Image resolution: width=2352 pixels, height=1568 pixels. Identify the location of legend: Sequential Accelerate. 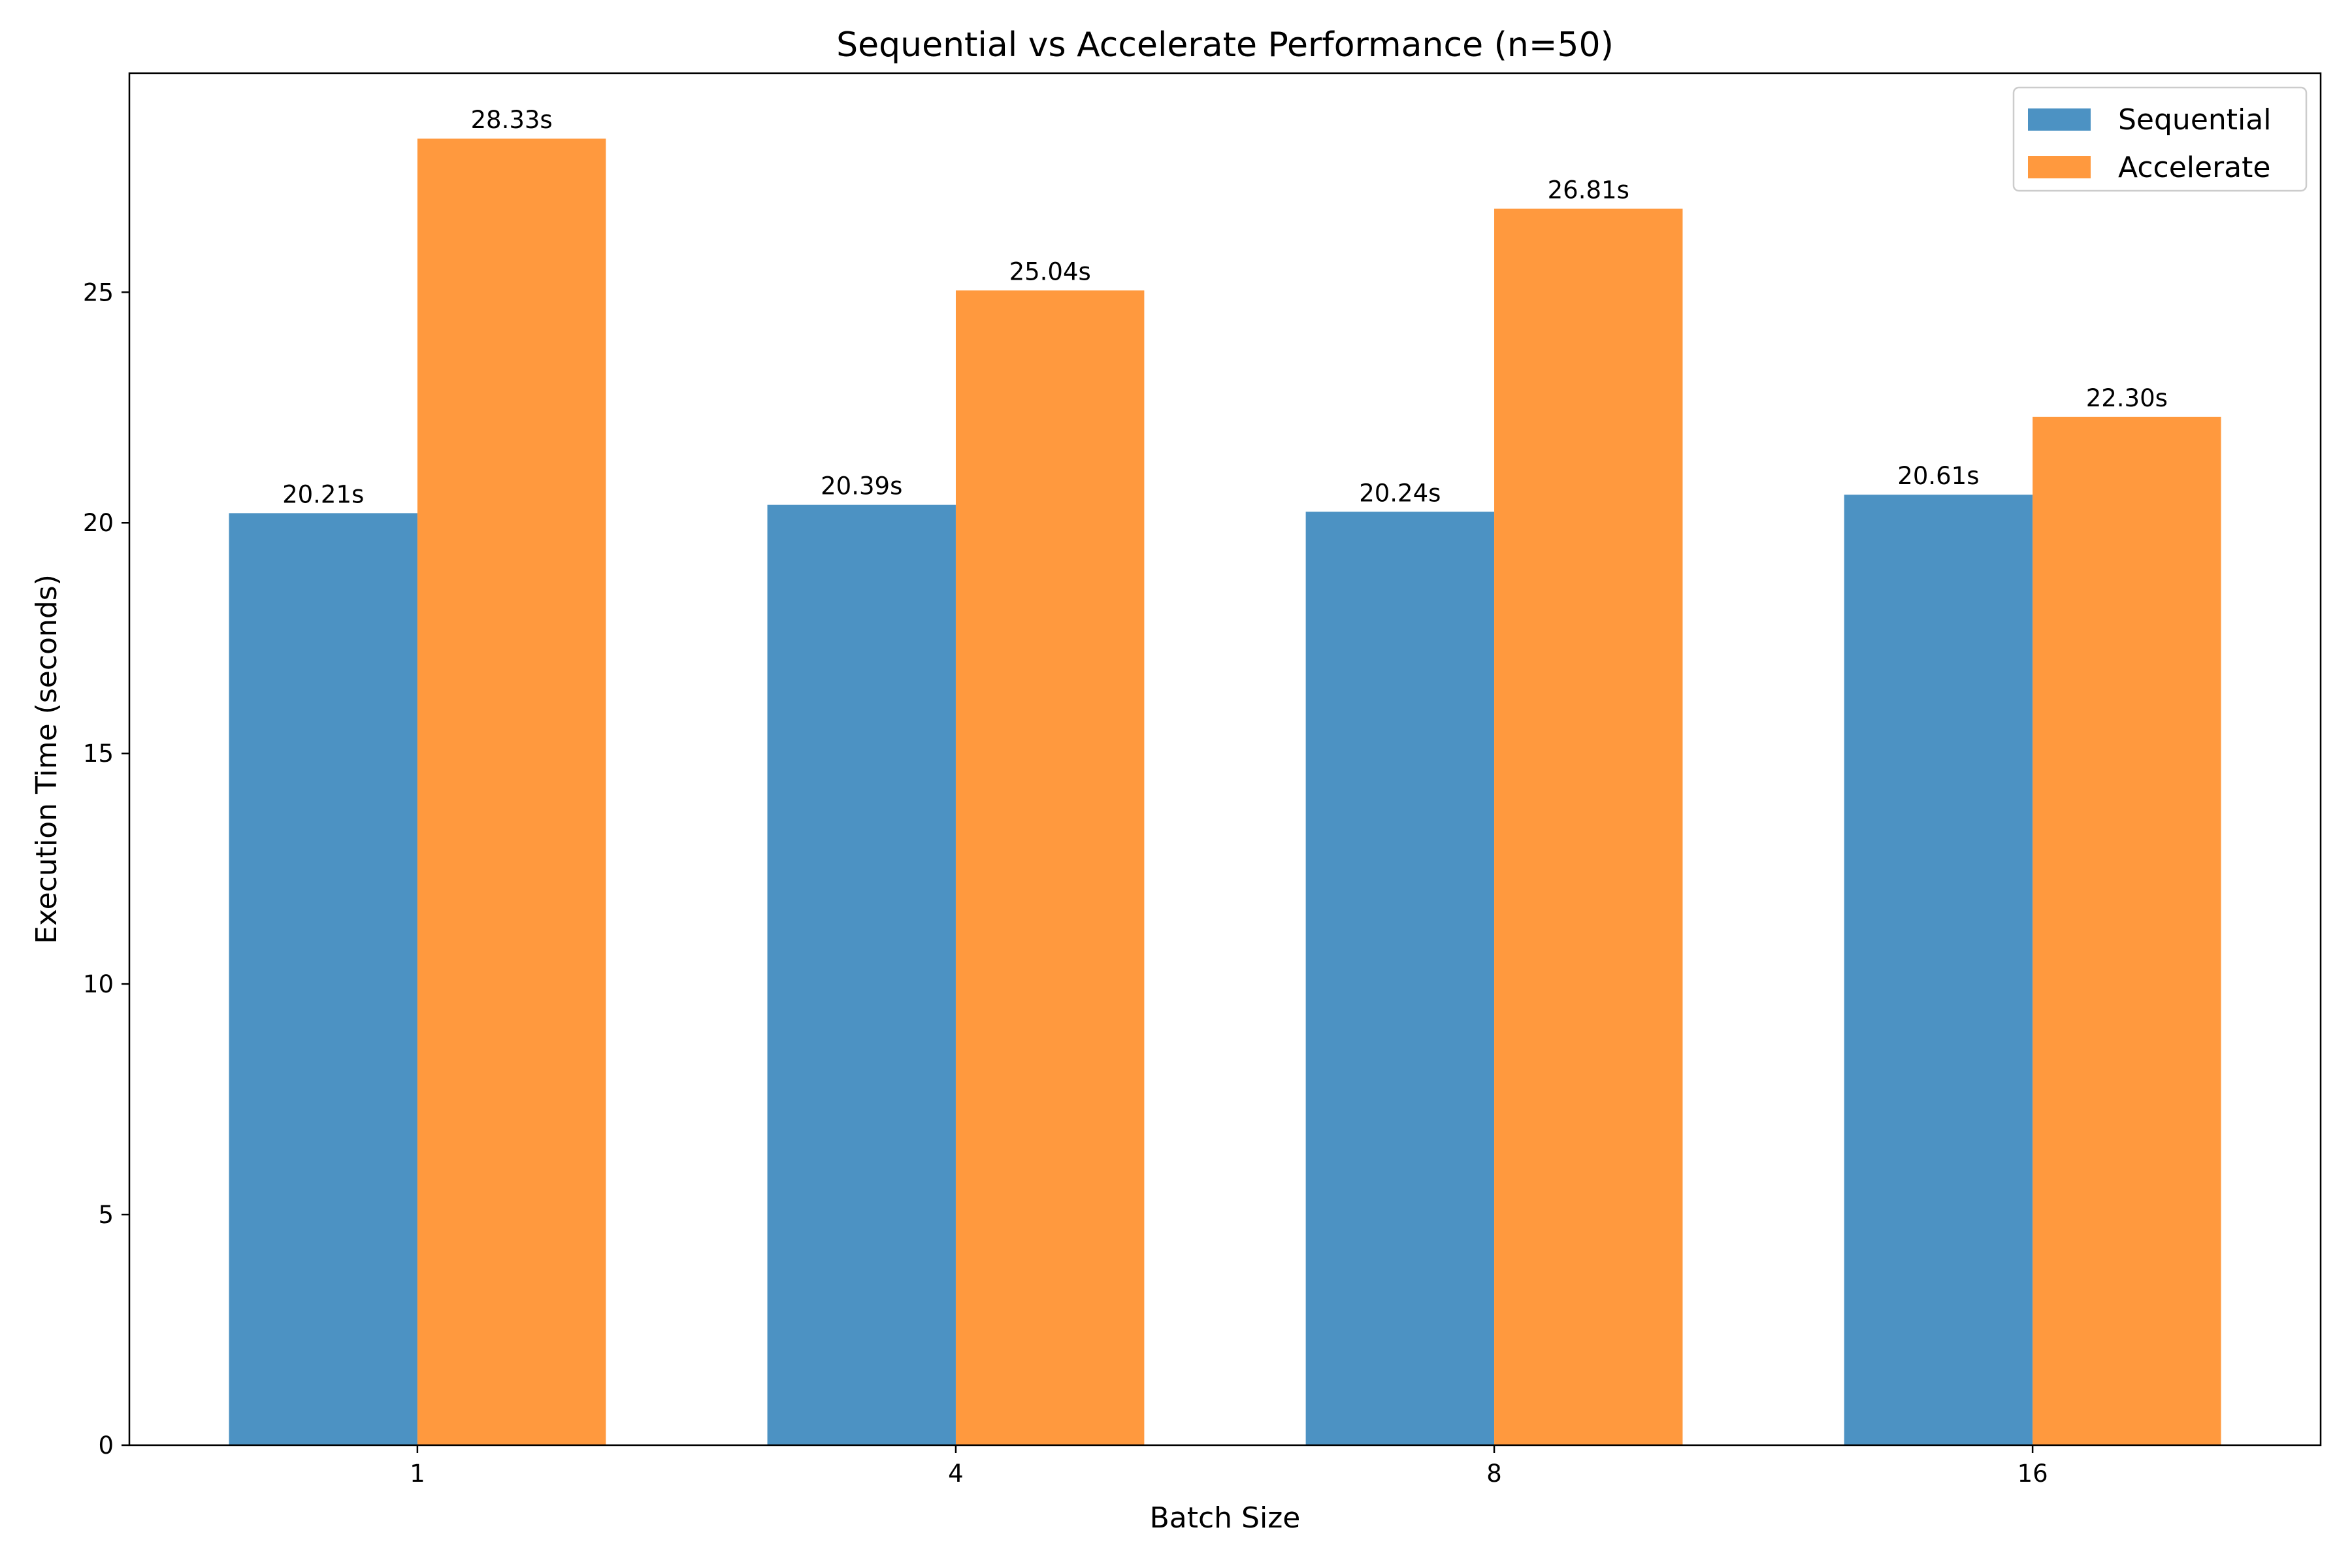
(2160, 139).